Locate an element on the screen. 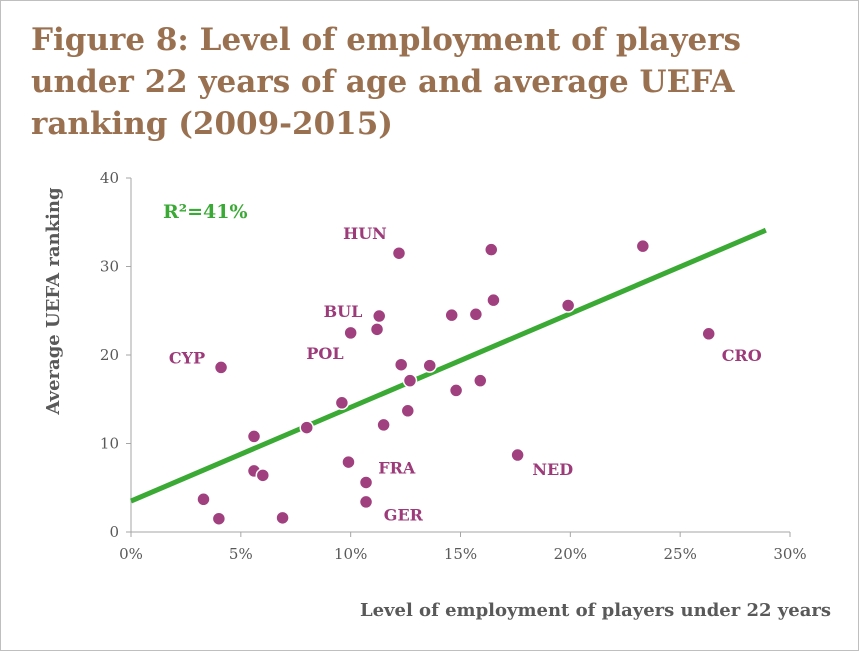 The height and width of the screenshot is (651, 859). y-tick-label: 0 is located at coordinates (114, 532).